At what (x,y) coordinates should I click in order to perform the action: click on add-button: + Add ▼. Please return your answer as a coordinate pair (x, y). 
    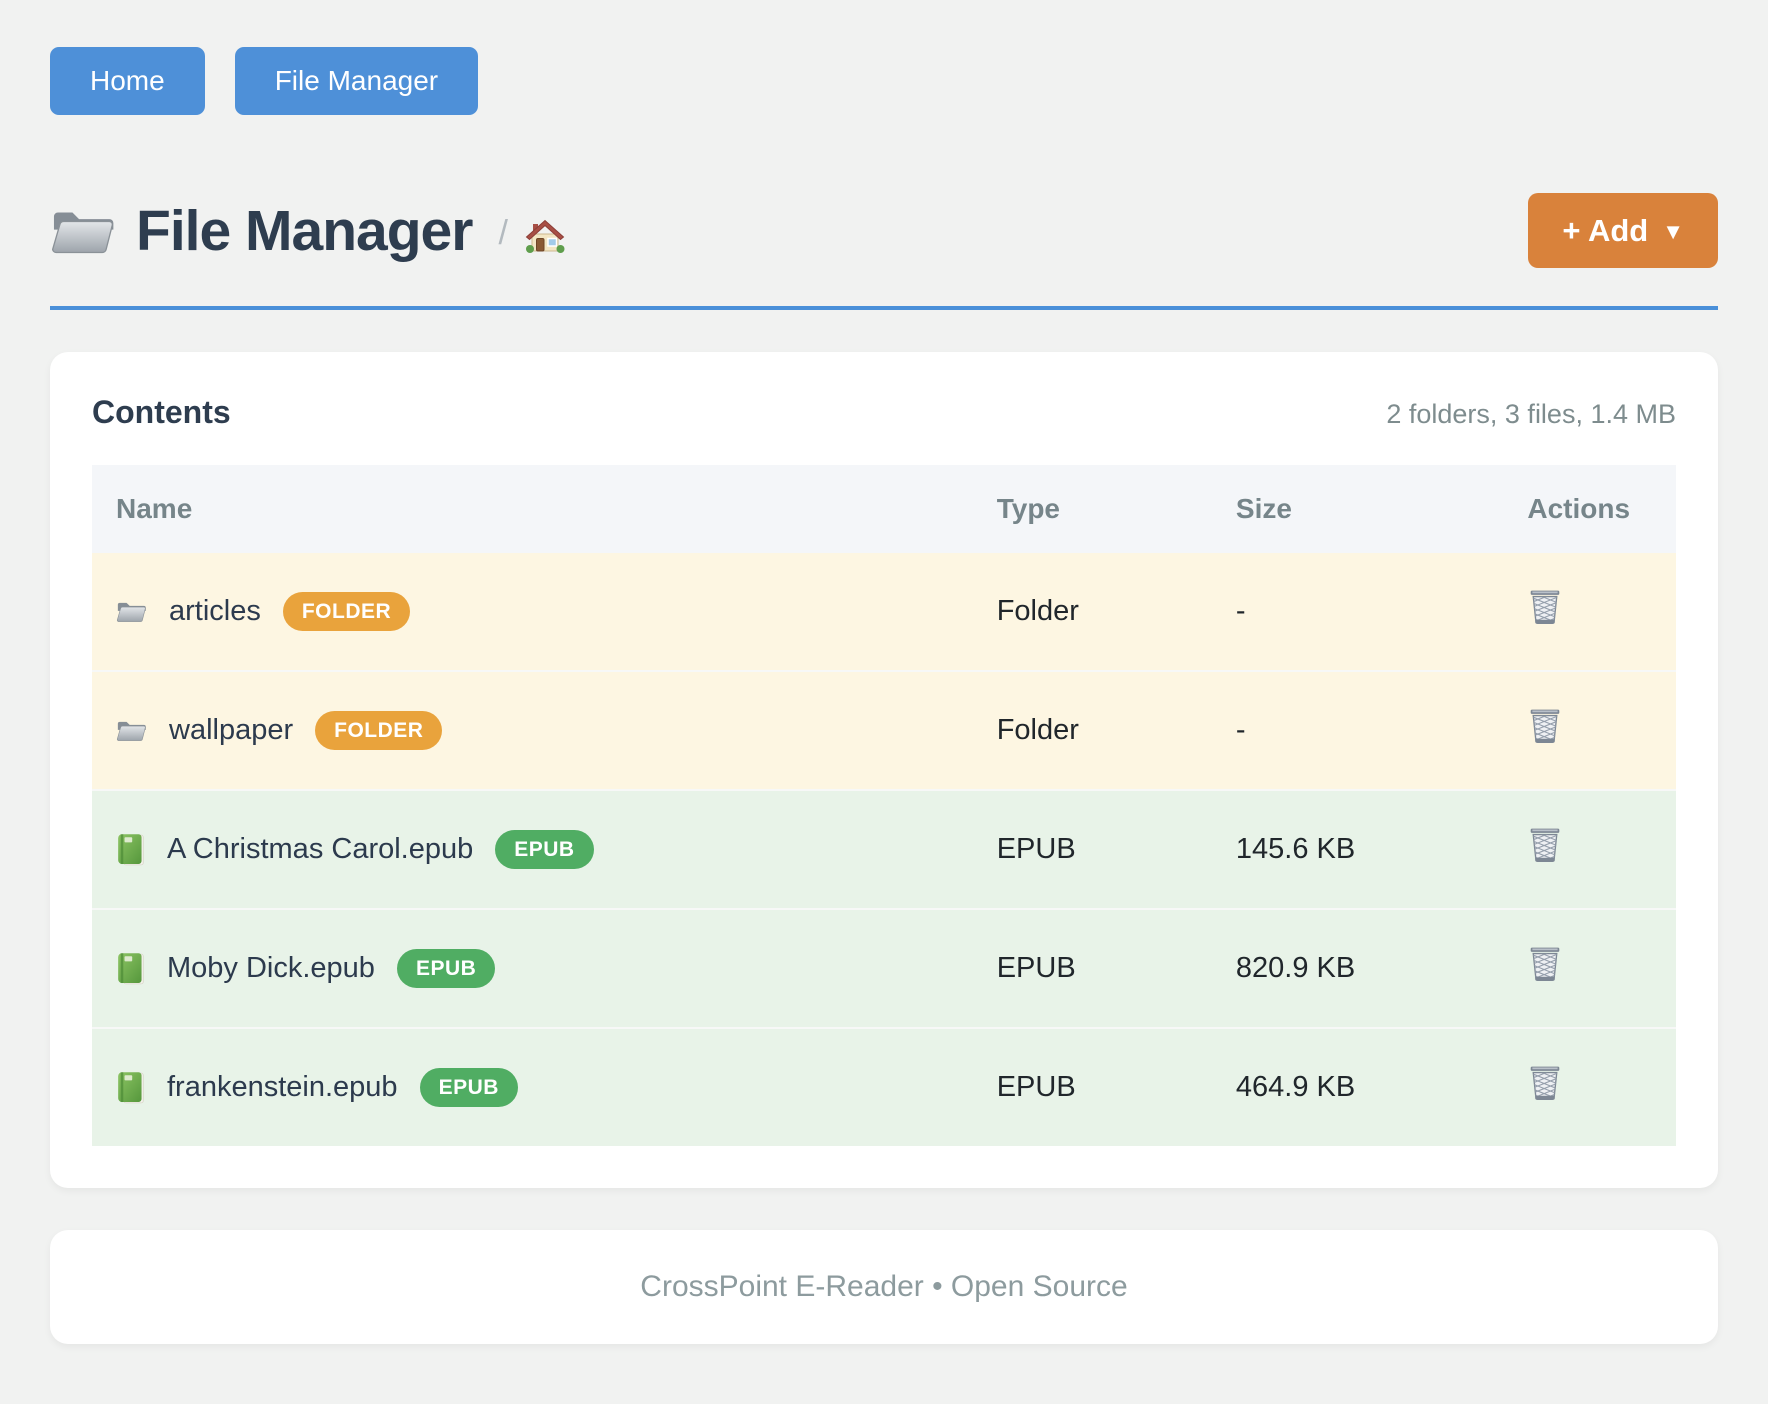
    Looking at the image, I should click on (1623, 230).